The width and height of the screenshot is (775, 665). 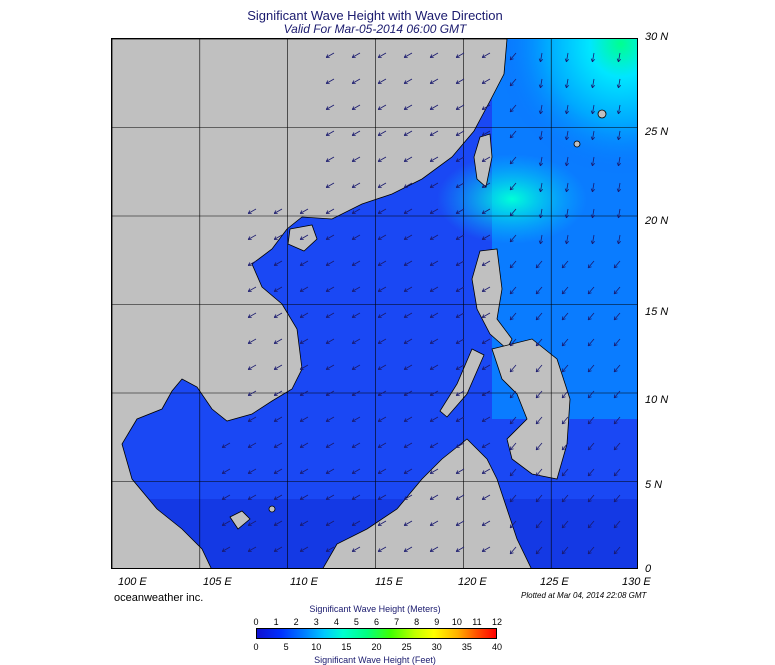 I want to click on borneo-island, so click(x=427, y=503).